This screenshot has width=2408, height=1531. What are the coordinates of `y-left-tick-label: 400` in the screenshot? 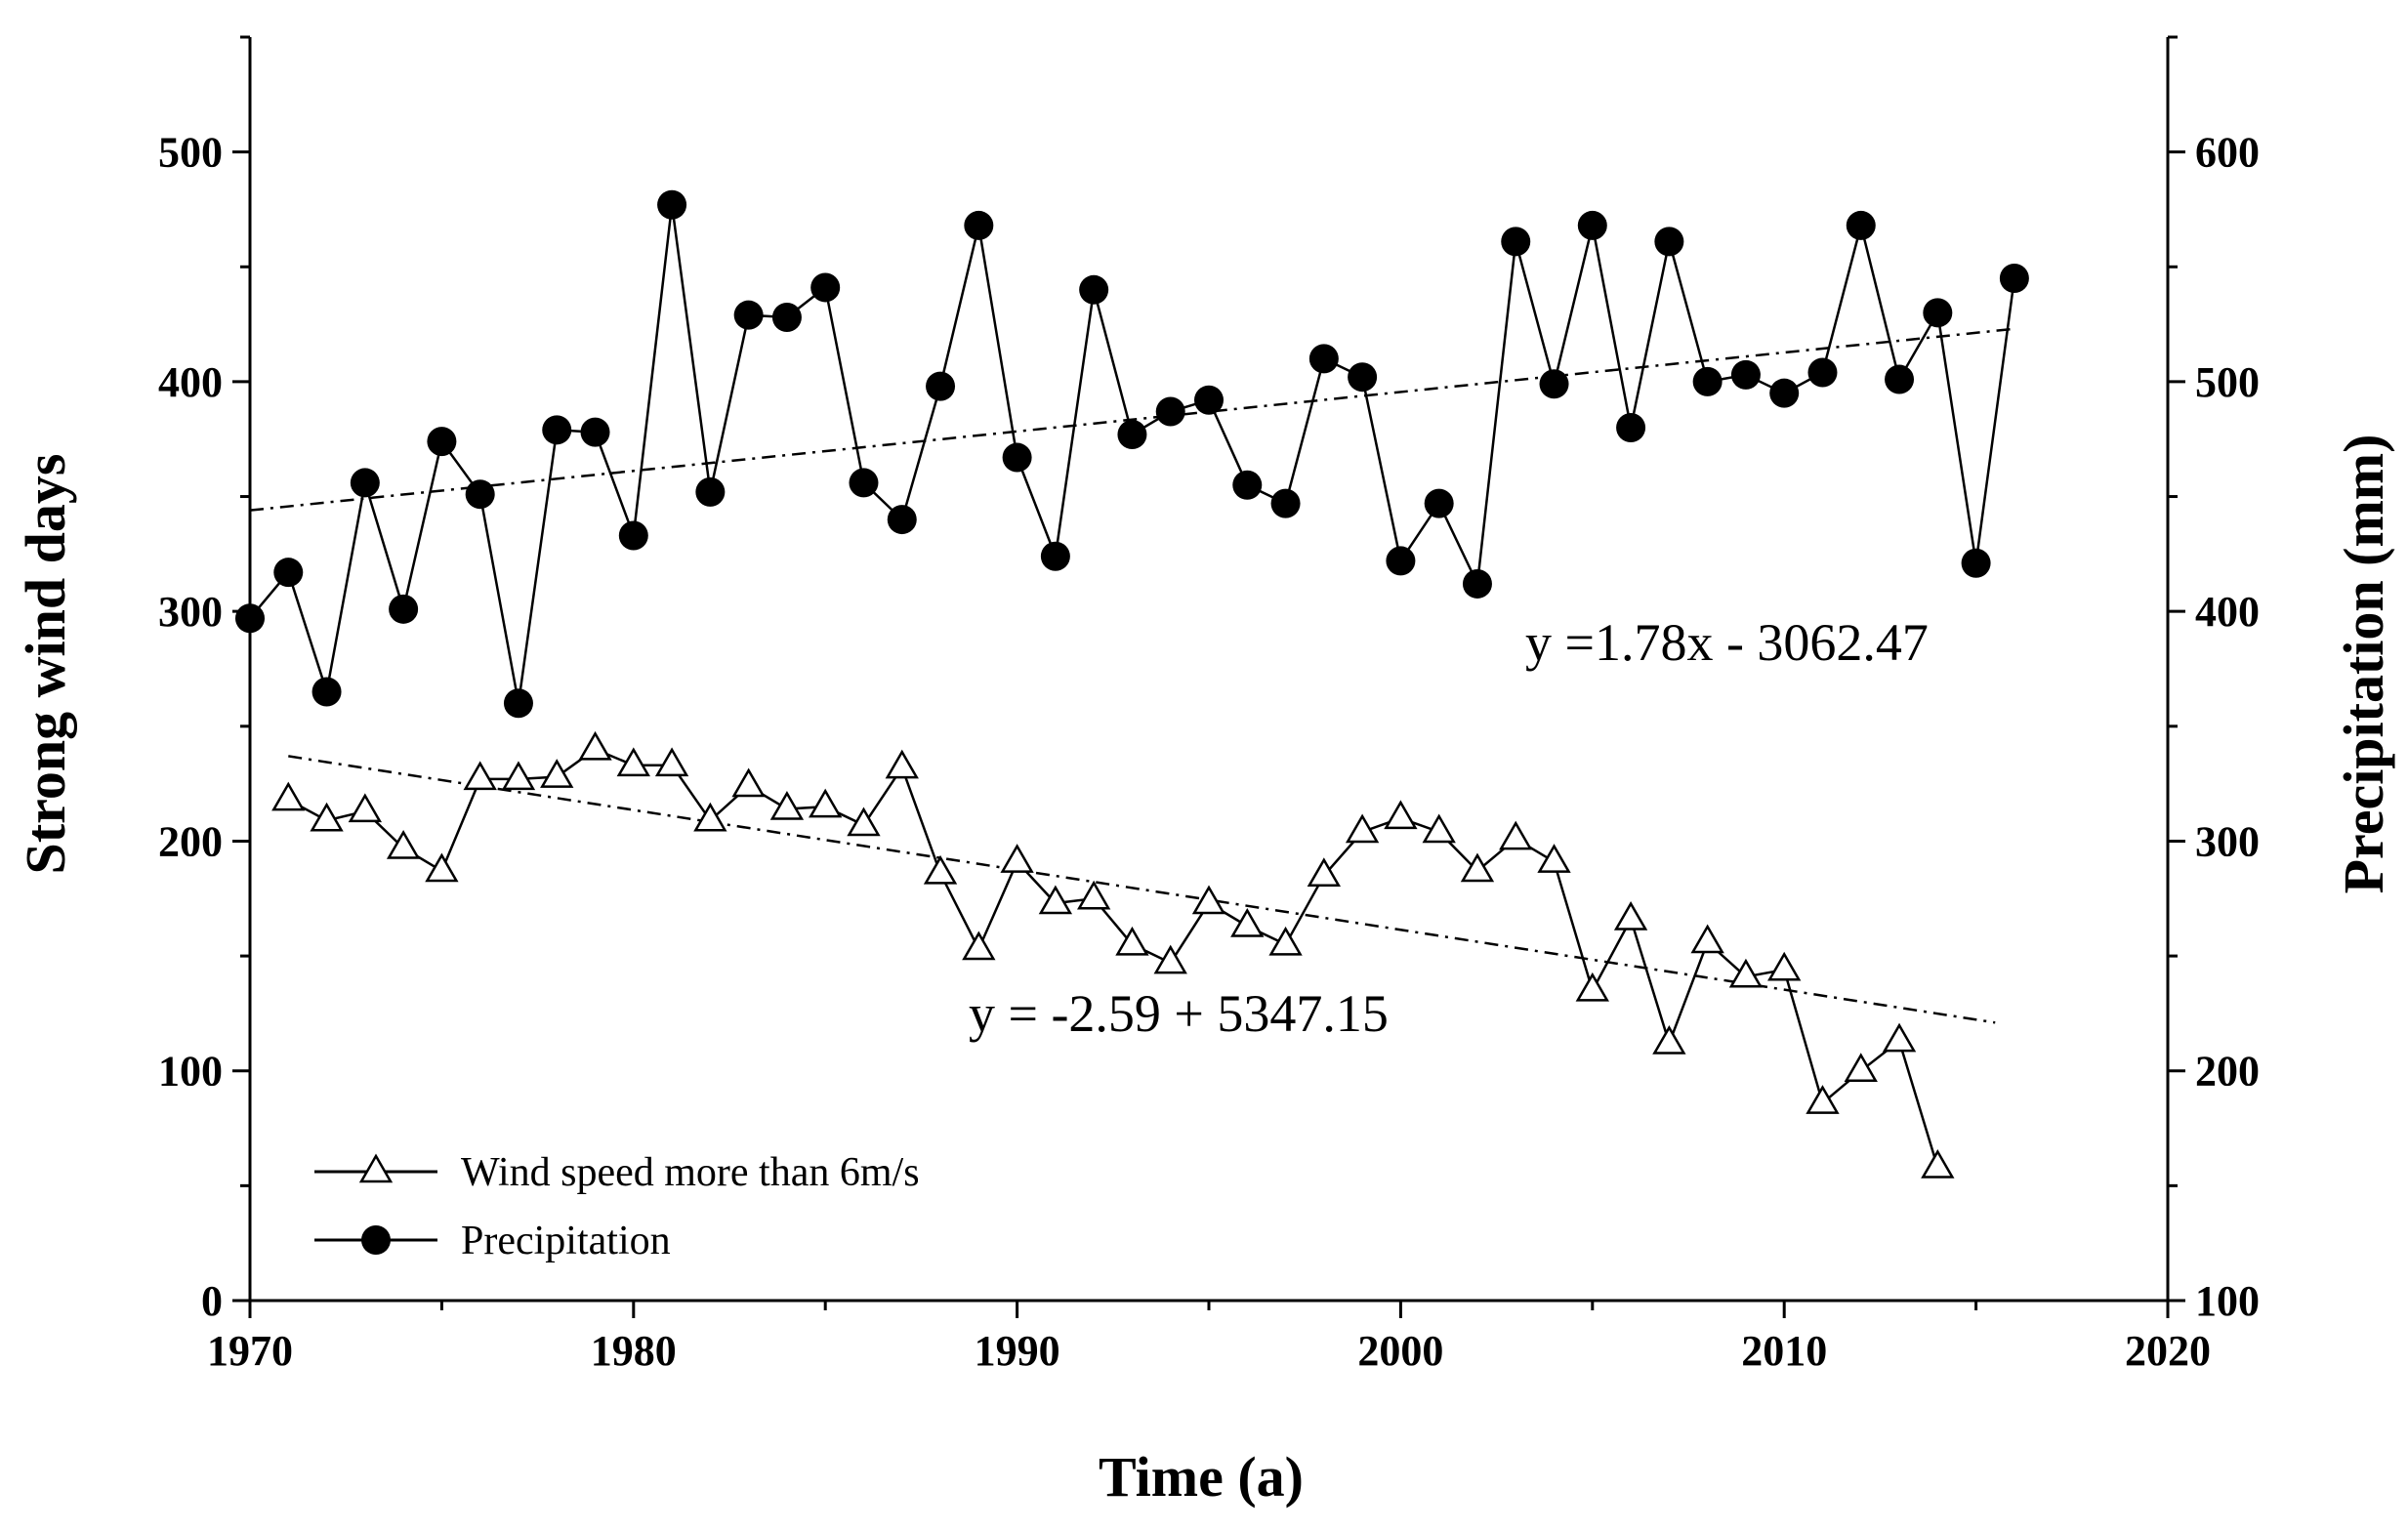 It's located at (190, 382).